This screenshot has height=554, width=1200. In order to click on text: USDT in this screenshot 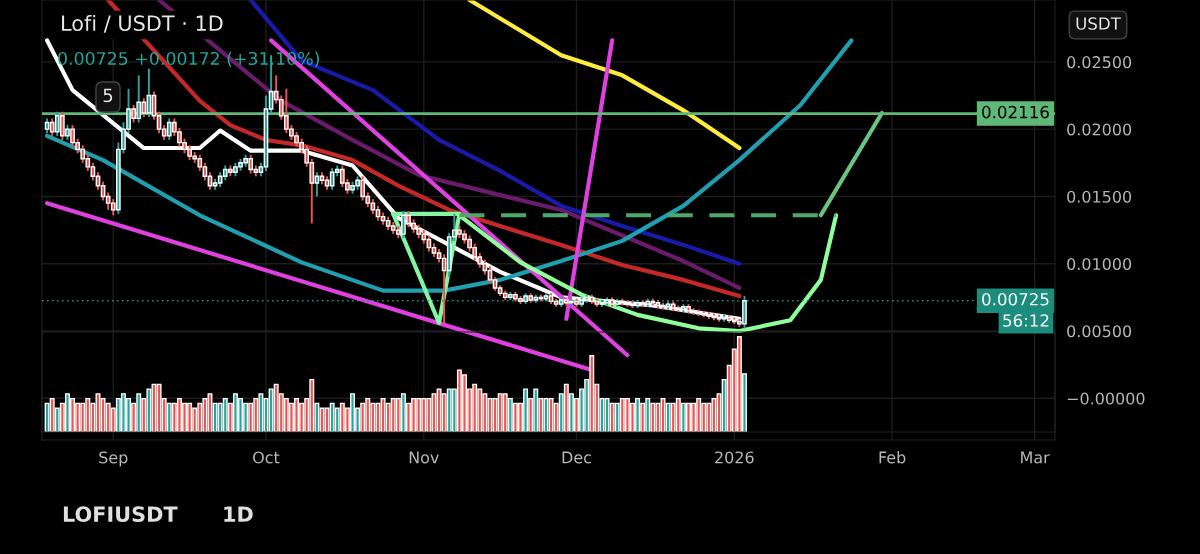, I will do `click(1098, 23)`.